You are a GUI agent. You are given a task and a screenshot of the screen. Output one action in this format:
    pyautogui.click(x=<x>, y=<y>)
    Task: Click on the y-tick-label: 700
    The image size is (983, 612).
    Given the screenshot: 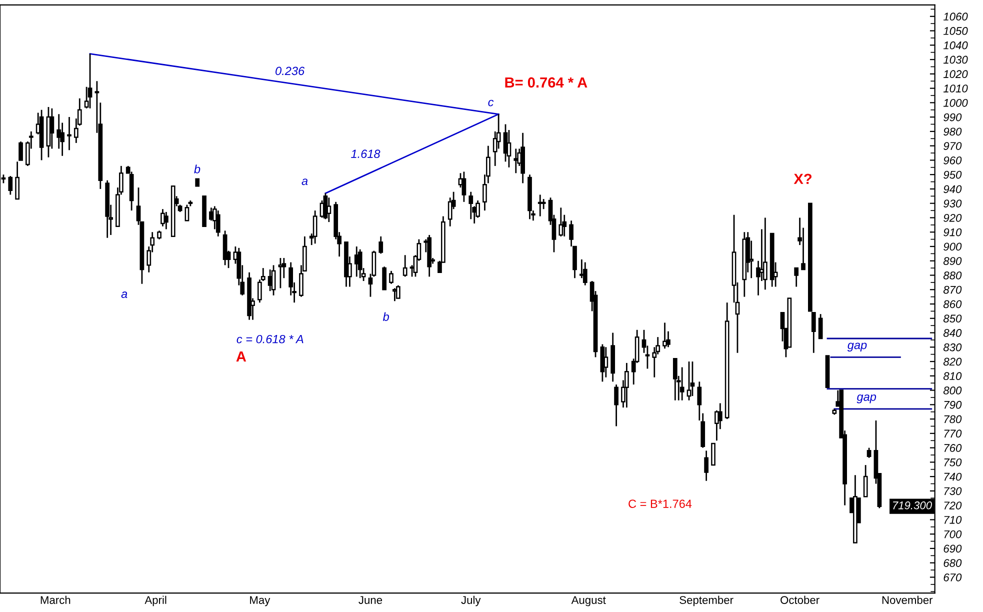 What is the action you would take?
    pyautogui.click(x=953, y=534)
    